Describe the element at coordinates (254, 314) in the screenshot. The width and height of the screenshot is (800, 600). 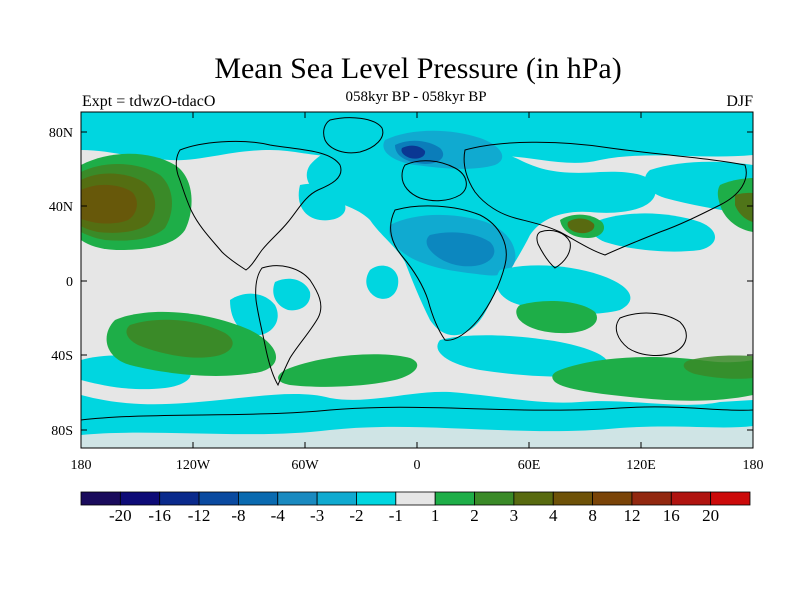
I see `east-pacific-cyan` at that location.